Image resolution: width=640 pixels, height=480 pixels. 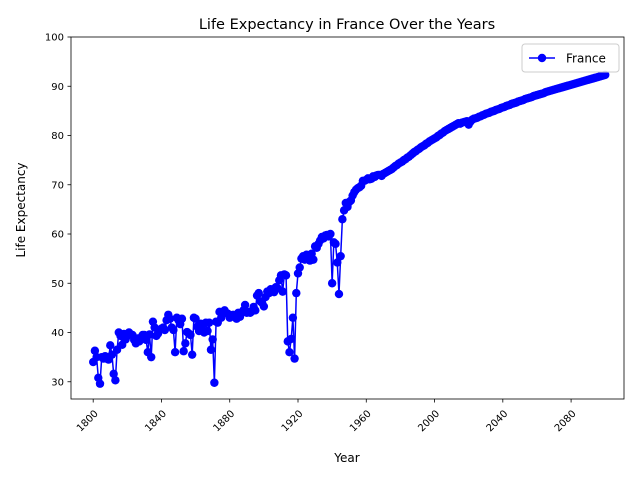 What do you see at coordinates (57, 284) in the screenshot?
I see `y-tick-label: 50` at bounding box center [57, 284].